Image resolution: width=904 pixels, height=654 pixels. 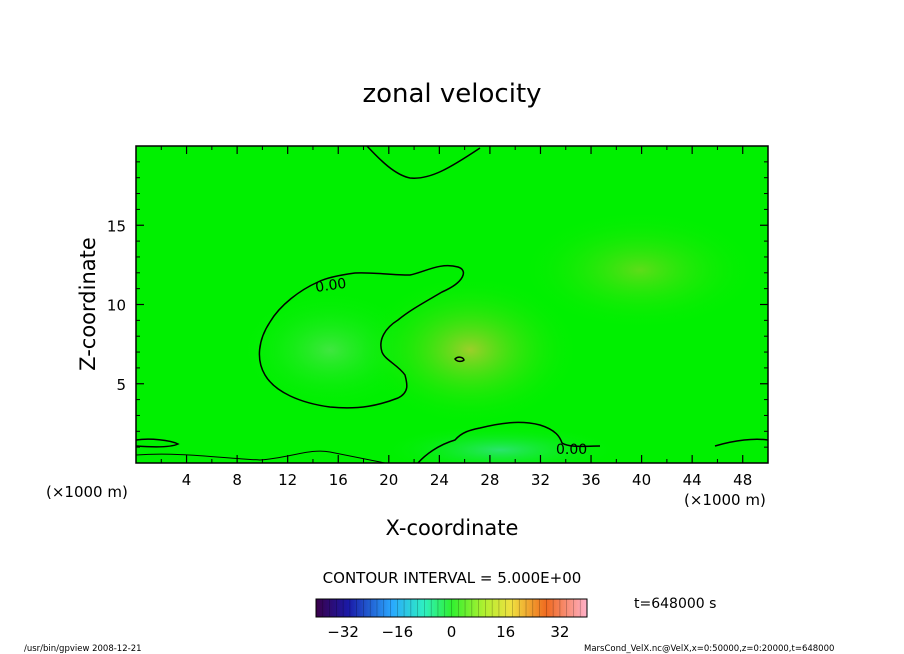 What do you see at coordinates (88, 304) in the screenshot?
I see `y-axis-label: Z-coordinate` at bounding box center [88, 304].